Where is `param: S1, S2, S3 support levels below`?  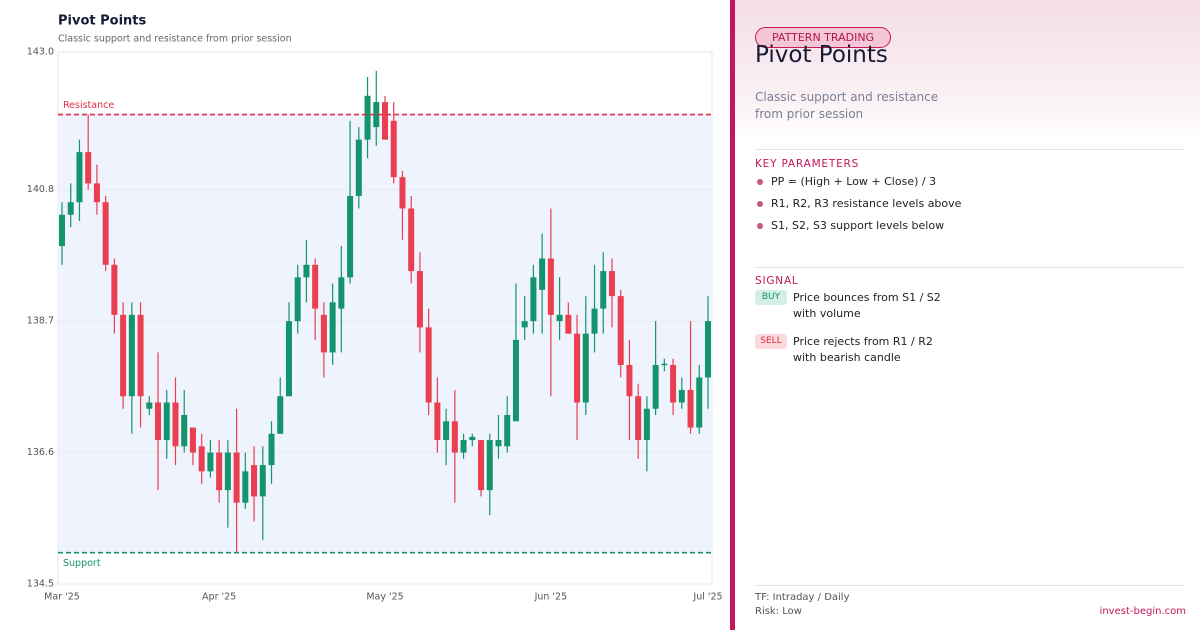
param: S1, S2, S3 support levels below is located at coordinates (850, 225).